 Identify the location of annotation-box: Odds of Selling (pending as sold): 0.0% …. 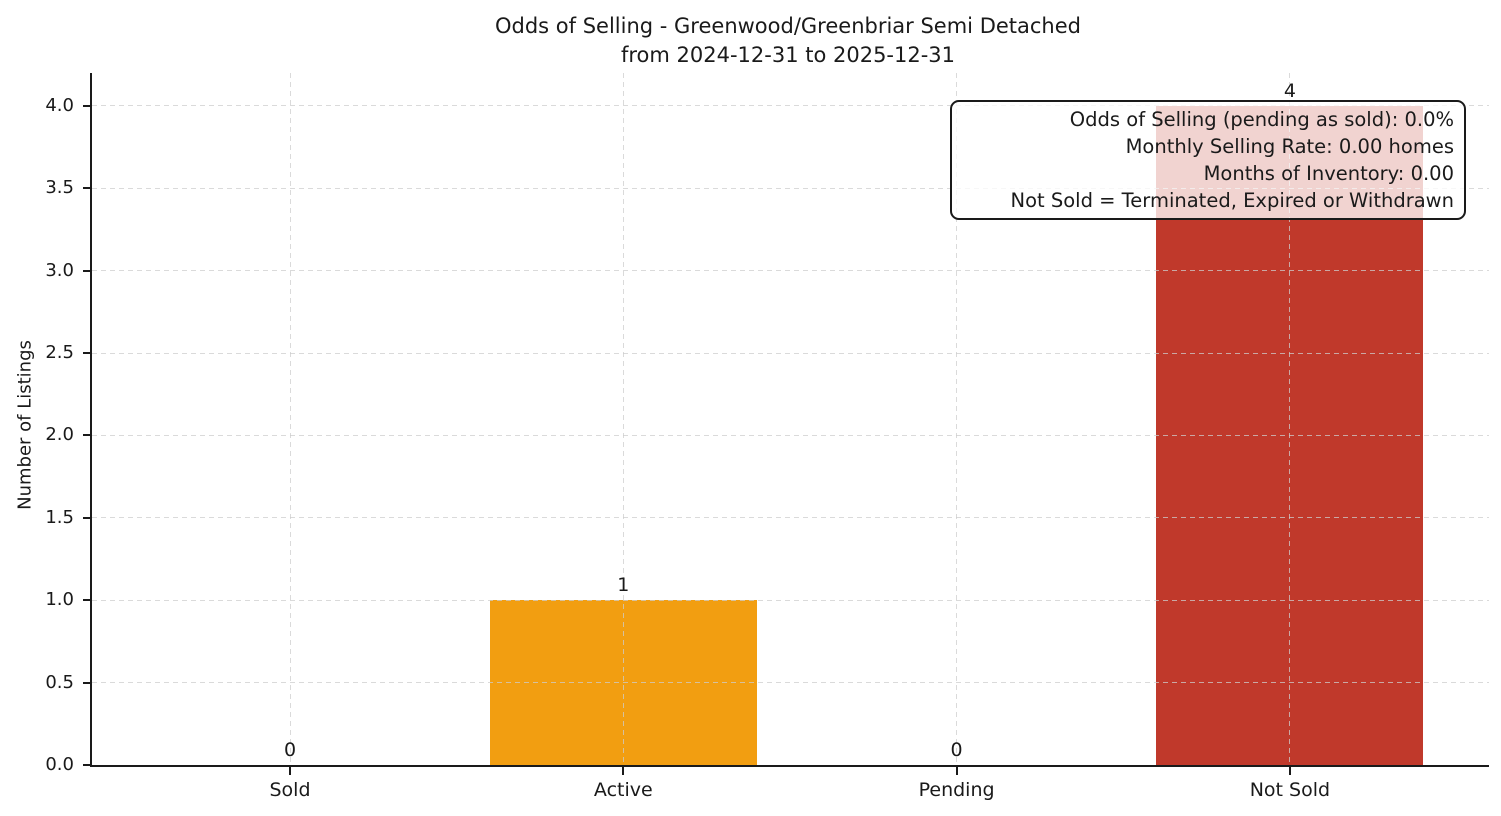
(1208, 160).